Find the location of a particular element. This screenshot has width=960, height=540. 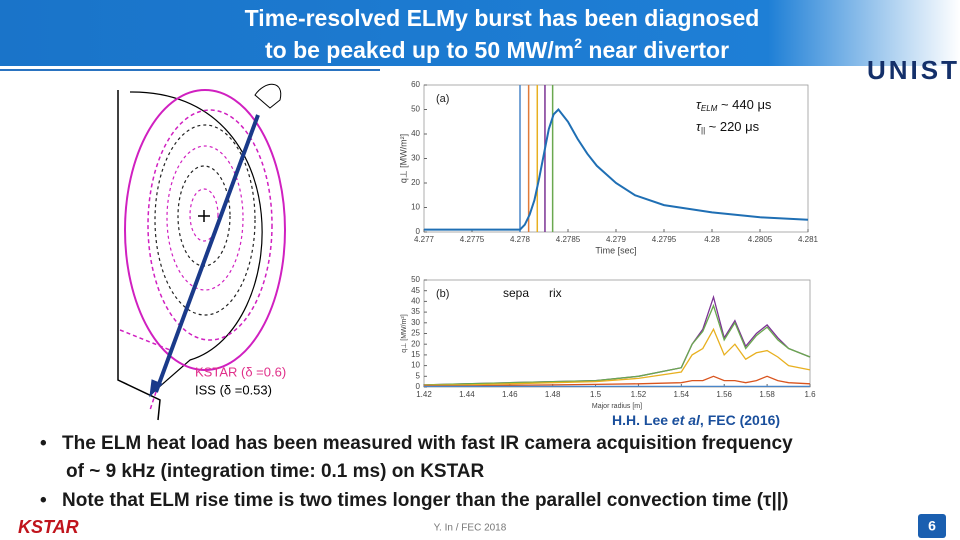

x-tick-label: 1.58 is located at coordinates (767, 394).